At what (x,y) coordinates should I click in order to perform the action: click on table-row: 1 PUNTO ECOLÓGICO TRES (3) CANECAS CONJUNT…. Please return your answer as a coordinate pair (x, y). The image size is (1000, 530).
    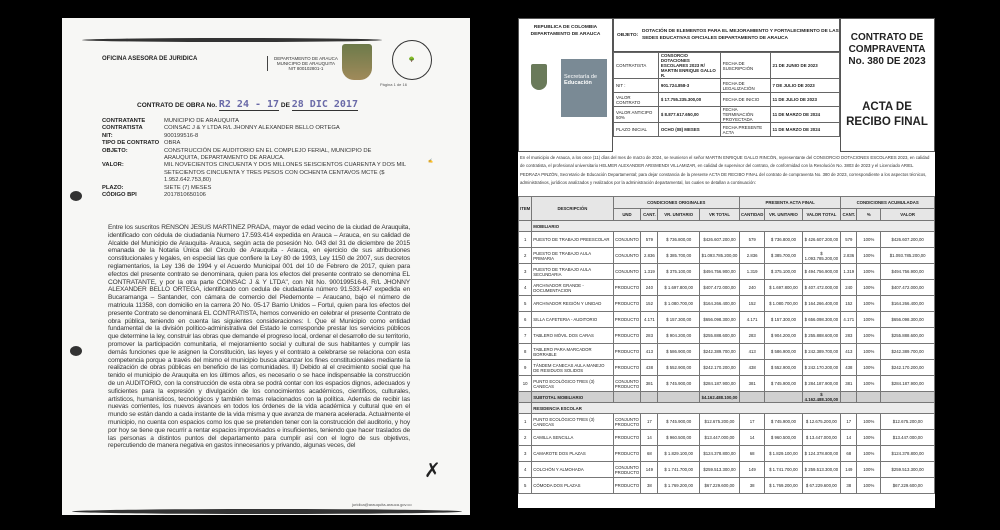
    Looking at the image, I should click on (726, 421).